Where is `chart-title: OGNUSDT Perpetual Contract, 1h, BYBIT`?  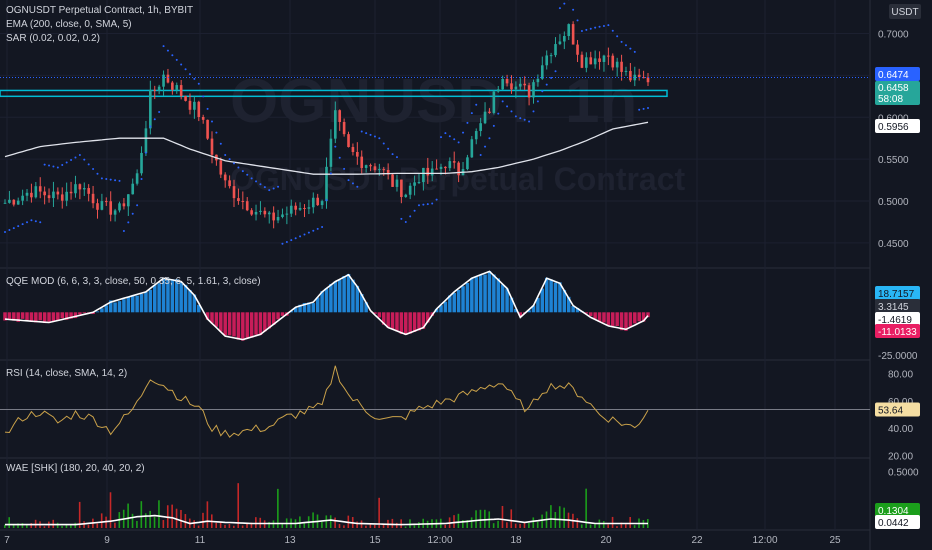
chart-title: OGNUSDT Perpetual Contract, 1h, BYBIT is located at coordinates (99, 10).